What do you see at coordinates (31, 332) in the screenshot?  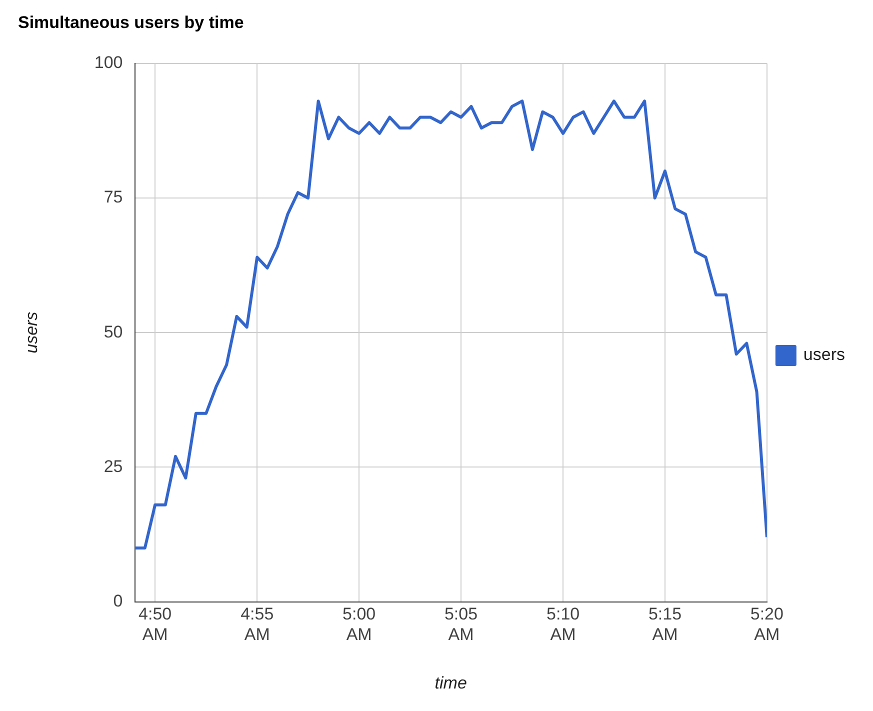 I see `y-axis-title: users` at bounding box center [31, 332].